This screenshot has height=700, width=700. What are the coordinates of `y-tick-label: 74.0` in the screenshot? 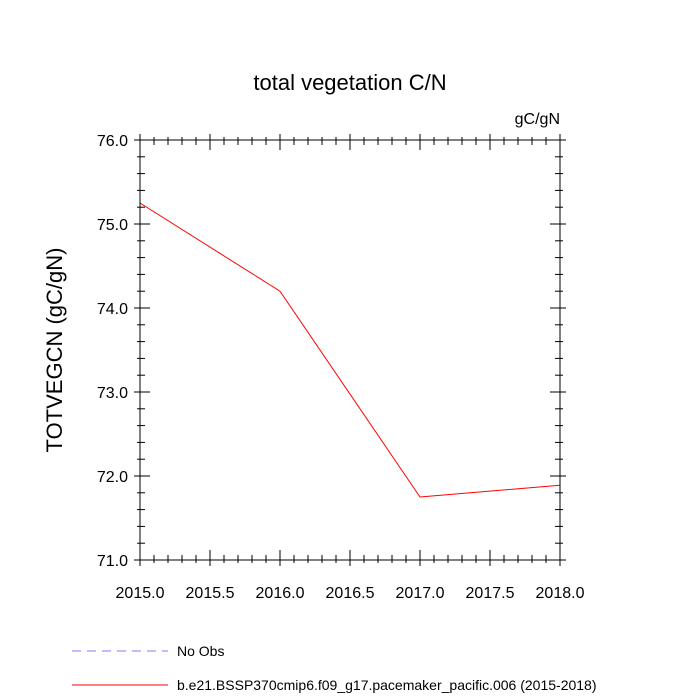 It's located at (112, 309).